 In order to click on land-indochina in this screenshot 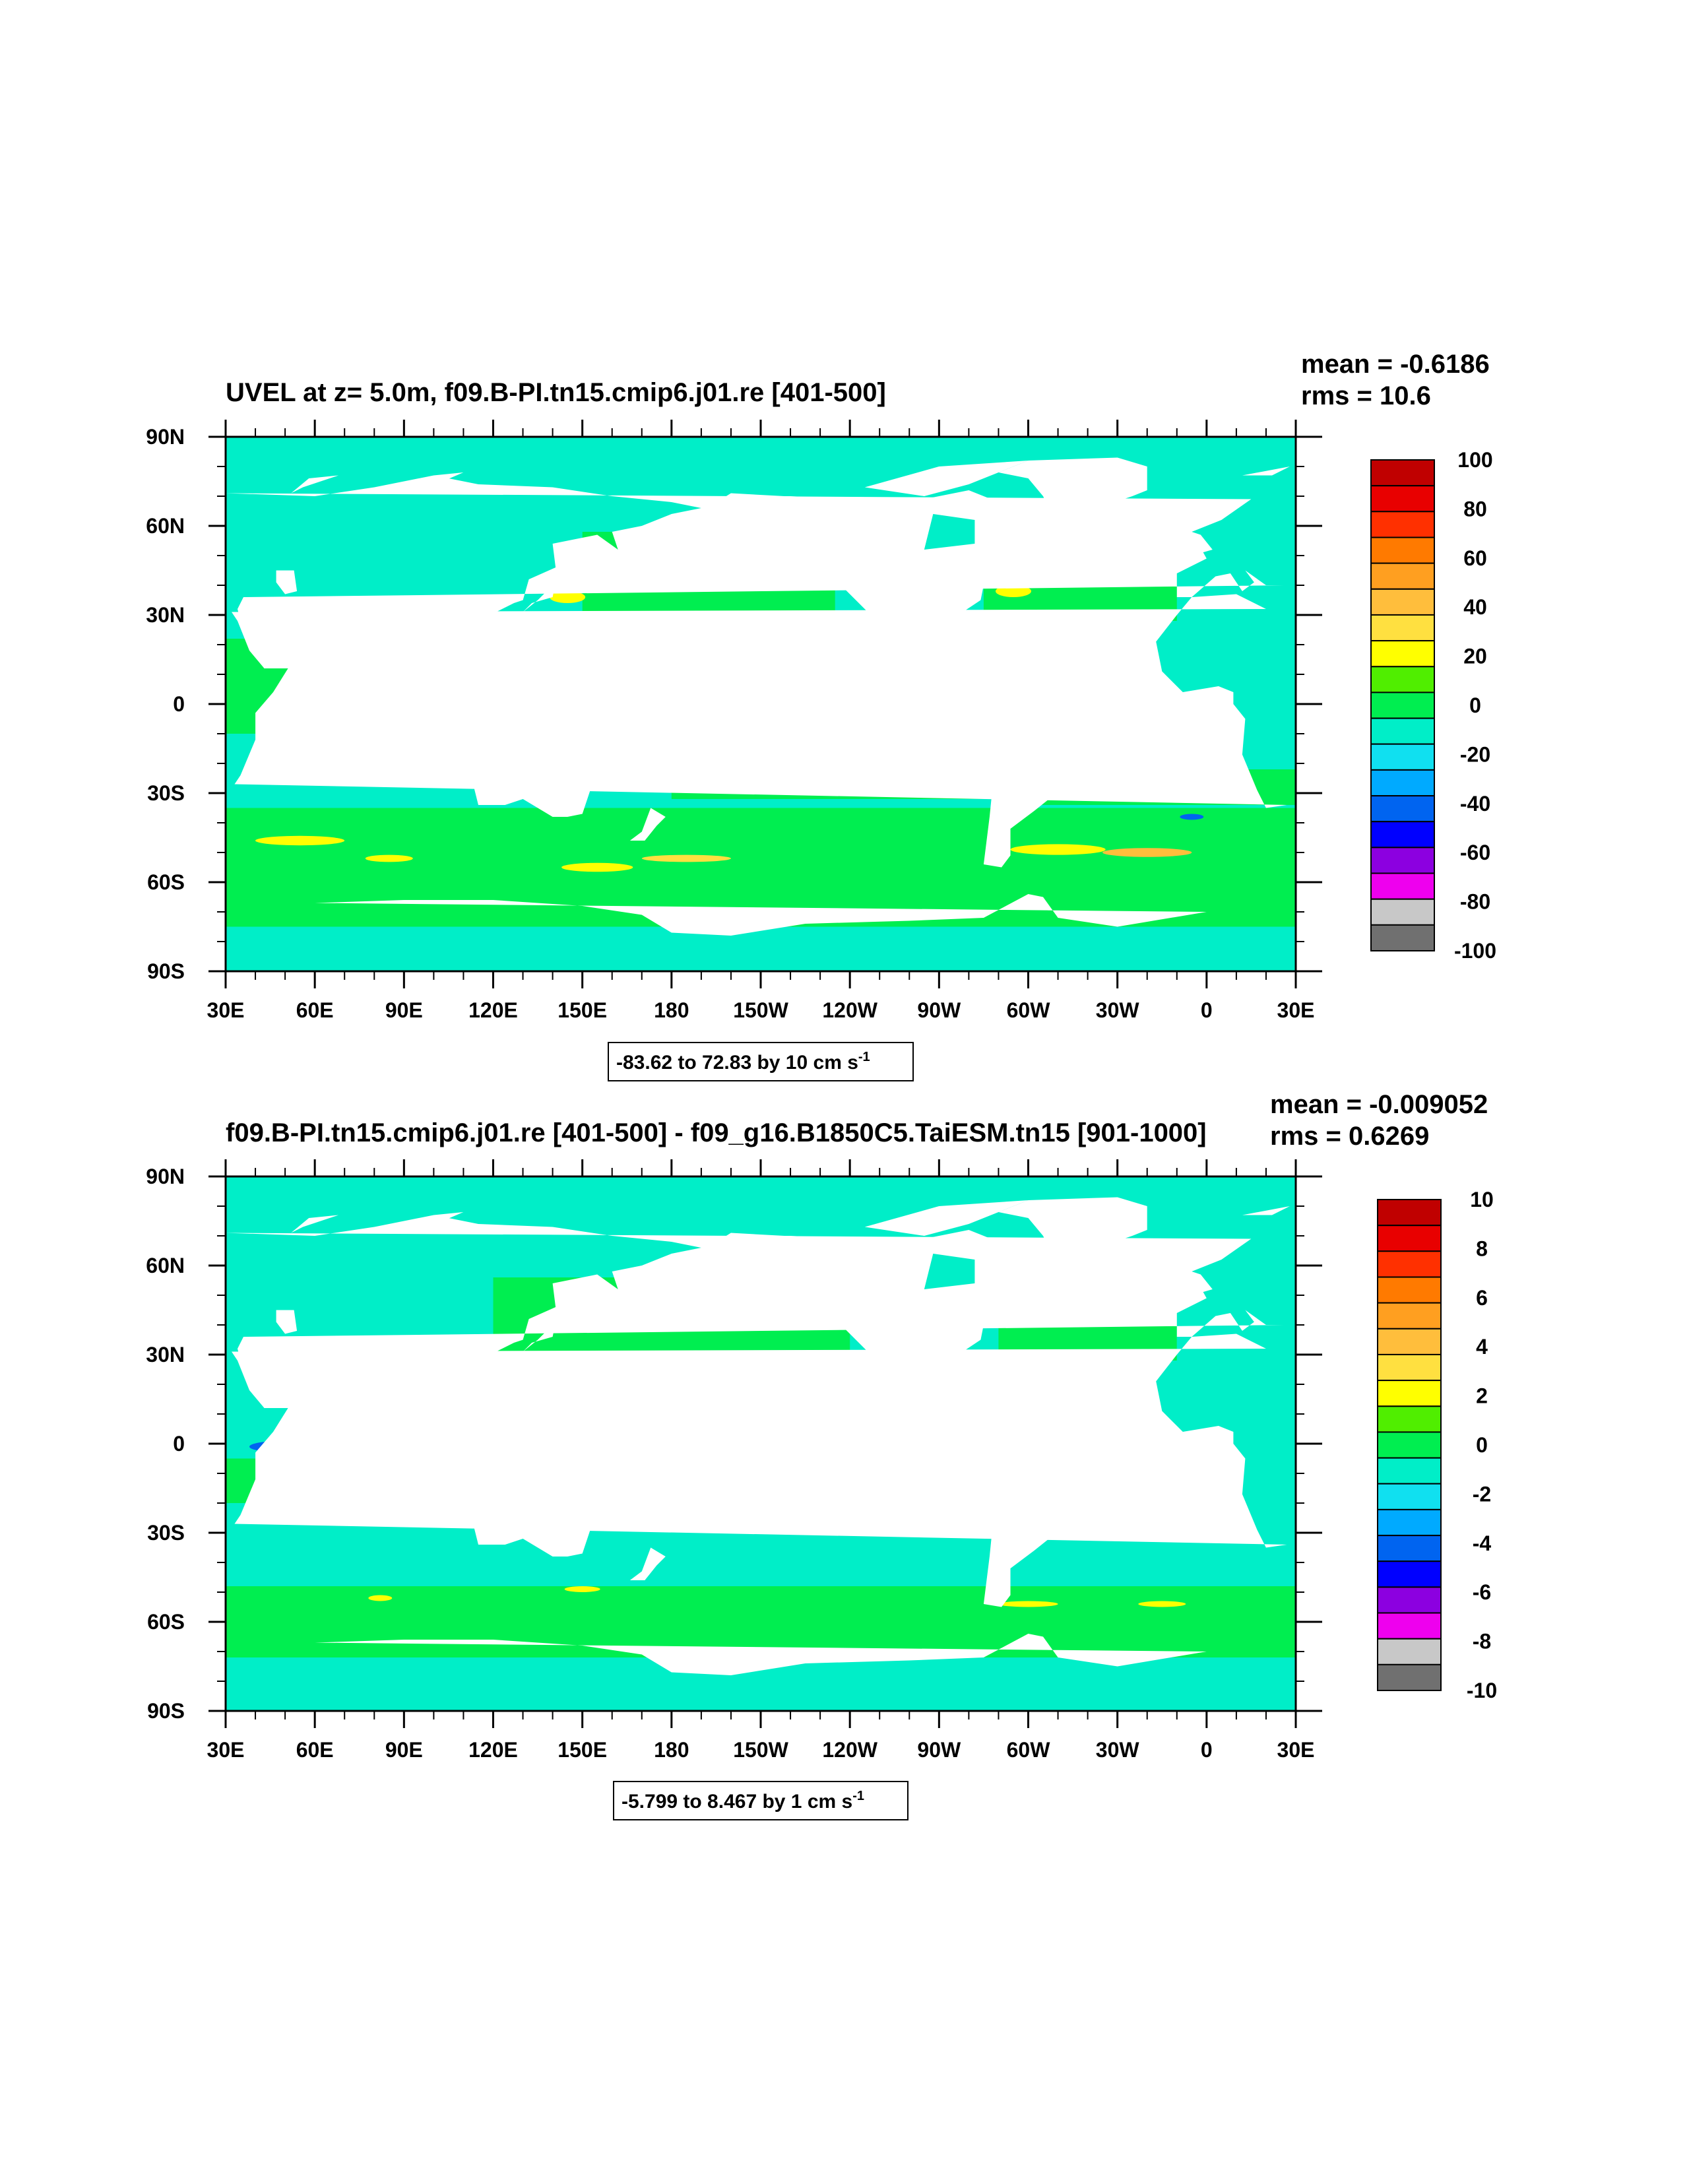, I will do `click(1513, 1409)`.